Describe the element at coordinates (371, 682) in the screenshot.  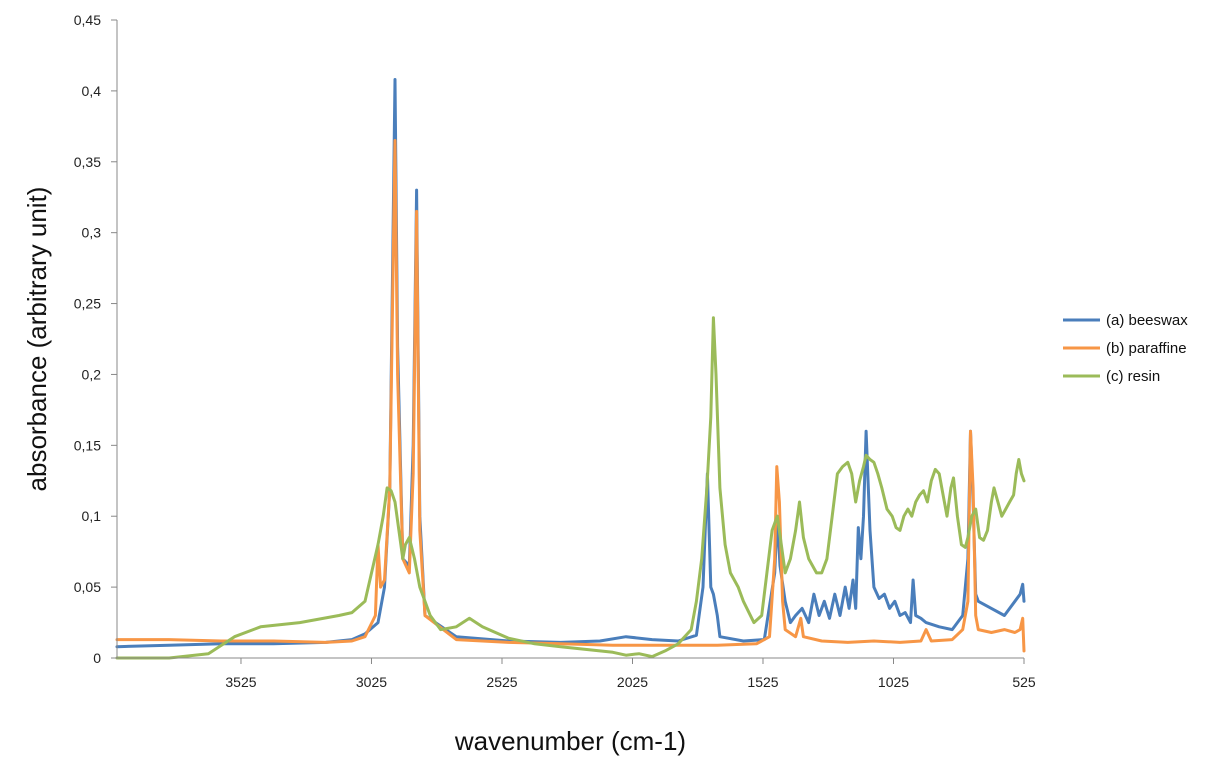
I see `x-tick-label: 3025` at that location.